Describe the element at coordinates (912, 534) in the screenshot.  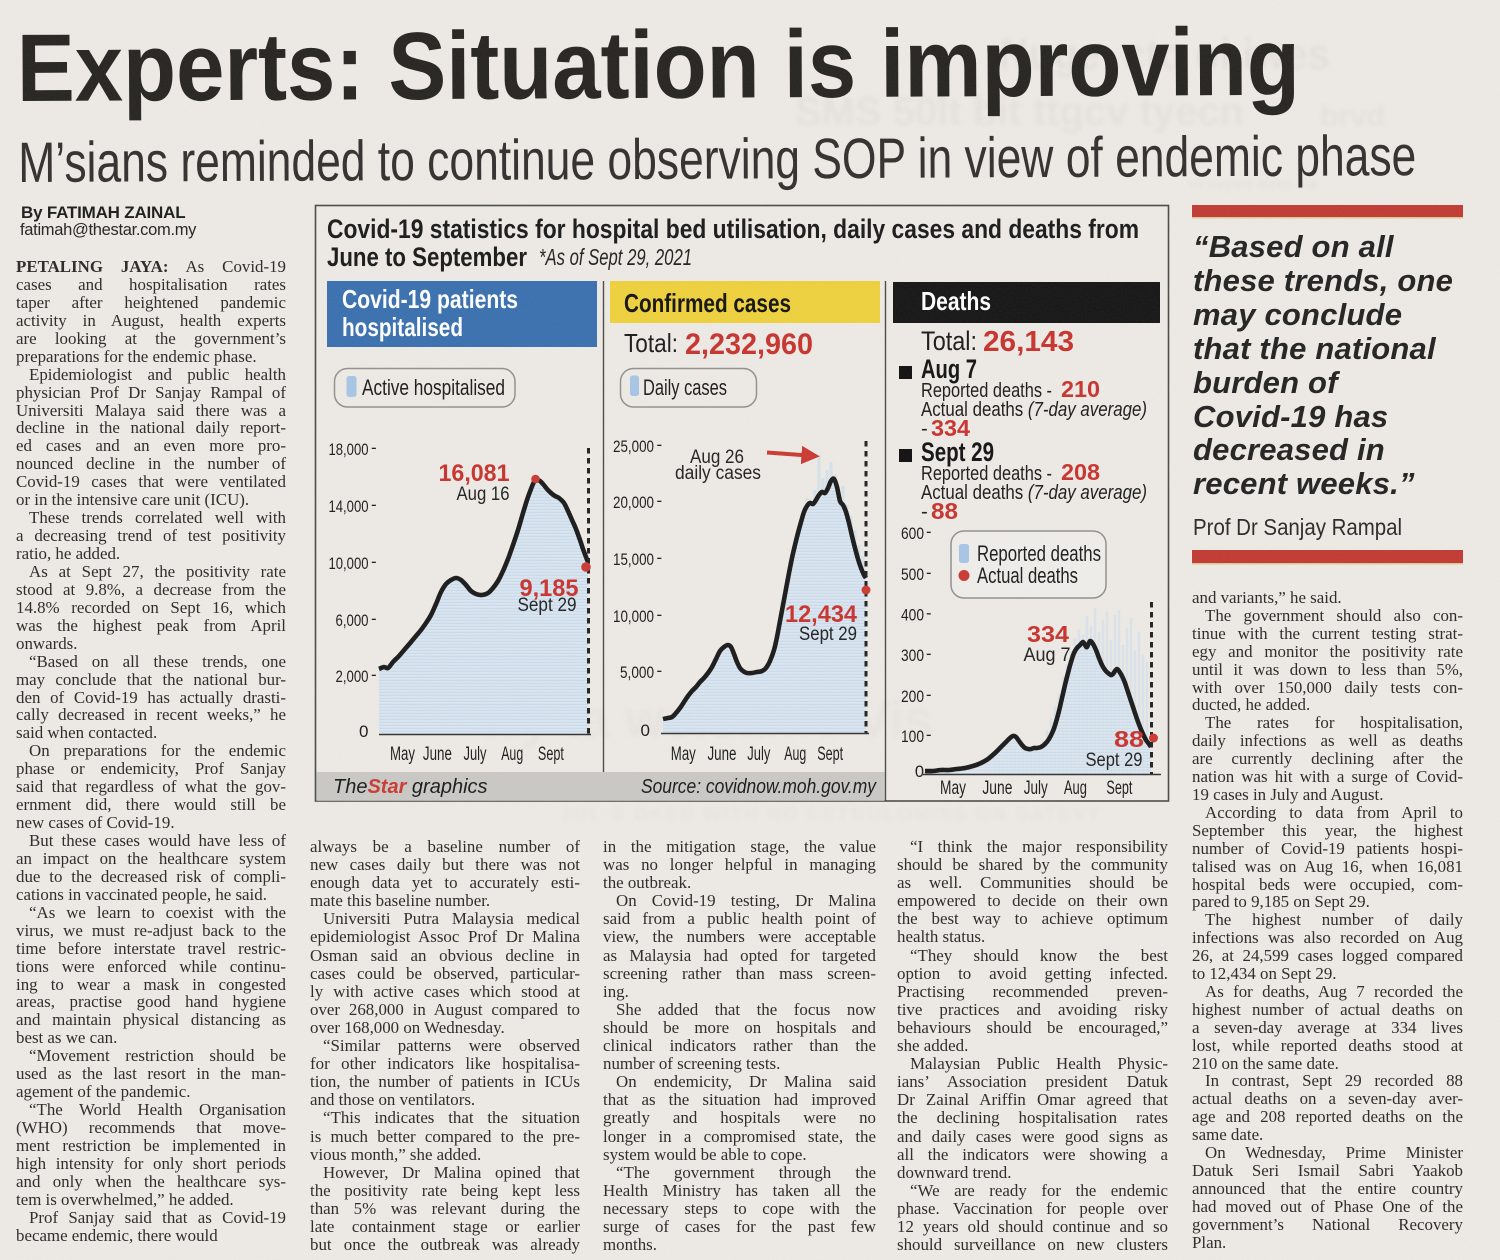
I see `svg-text: 600` at that location.